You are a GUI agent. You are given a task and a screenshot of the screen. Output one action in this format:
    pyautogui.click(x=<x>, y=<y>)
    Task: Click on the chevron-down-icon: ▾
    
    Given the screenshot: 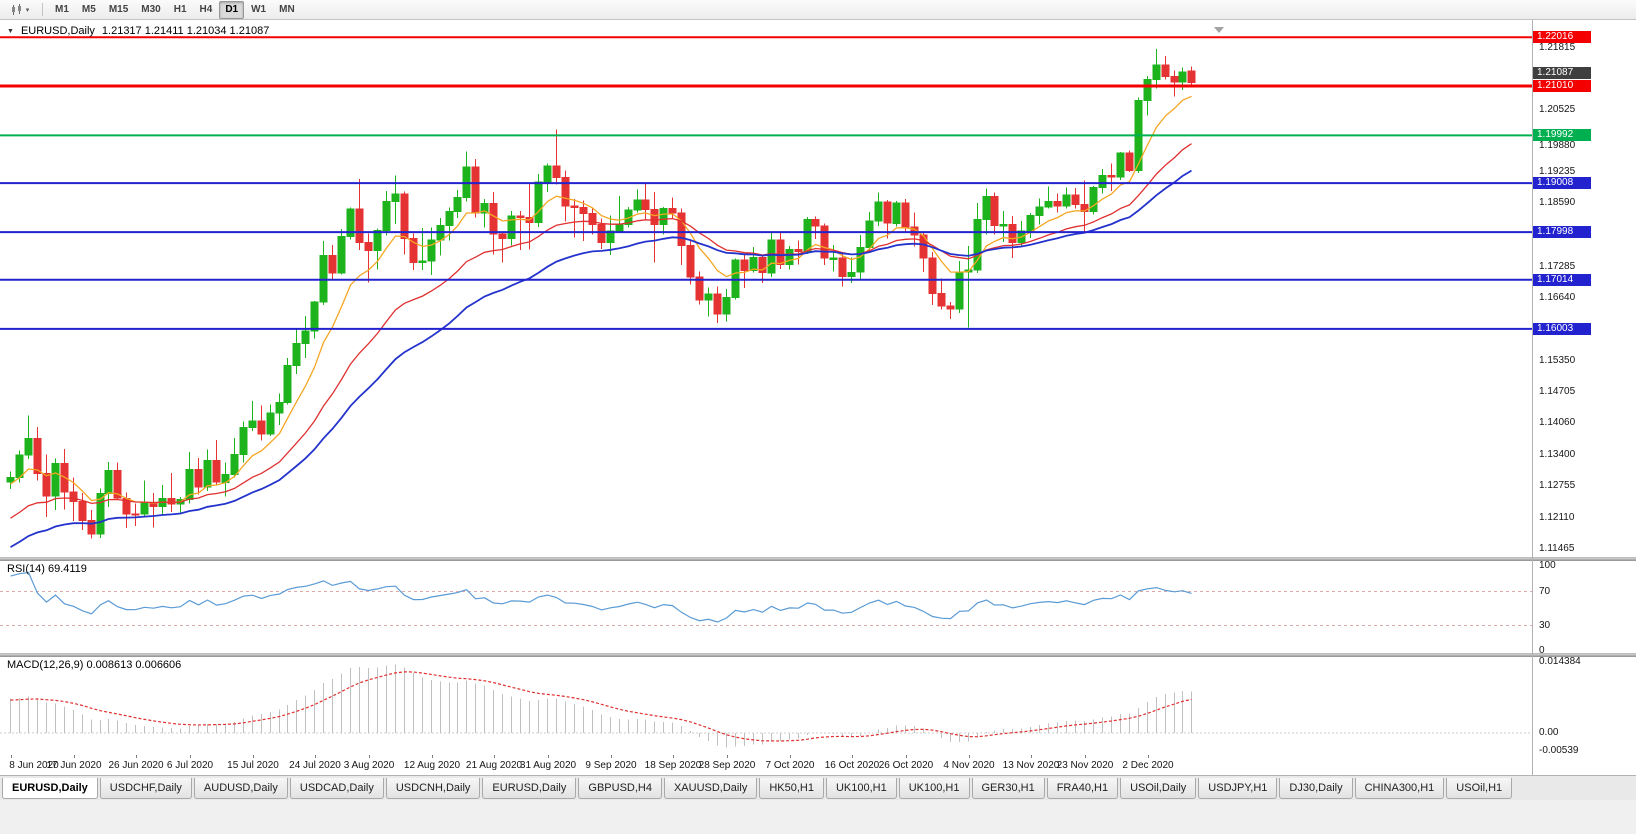 What is the action you would take?
    pyautogui.click(x=27, y=10)
    